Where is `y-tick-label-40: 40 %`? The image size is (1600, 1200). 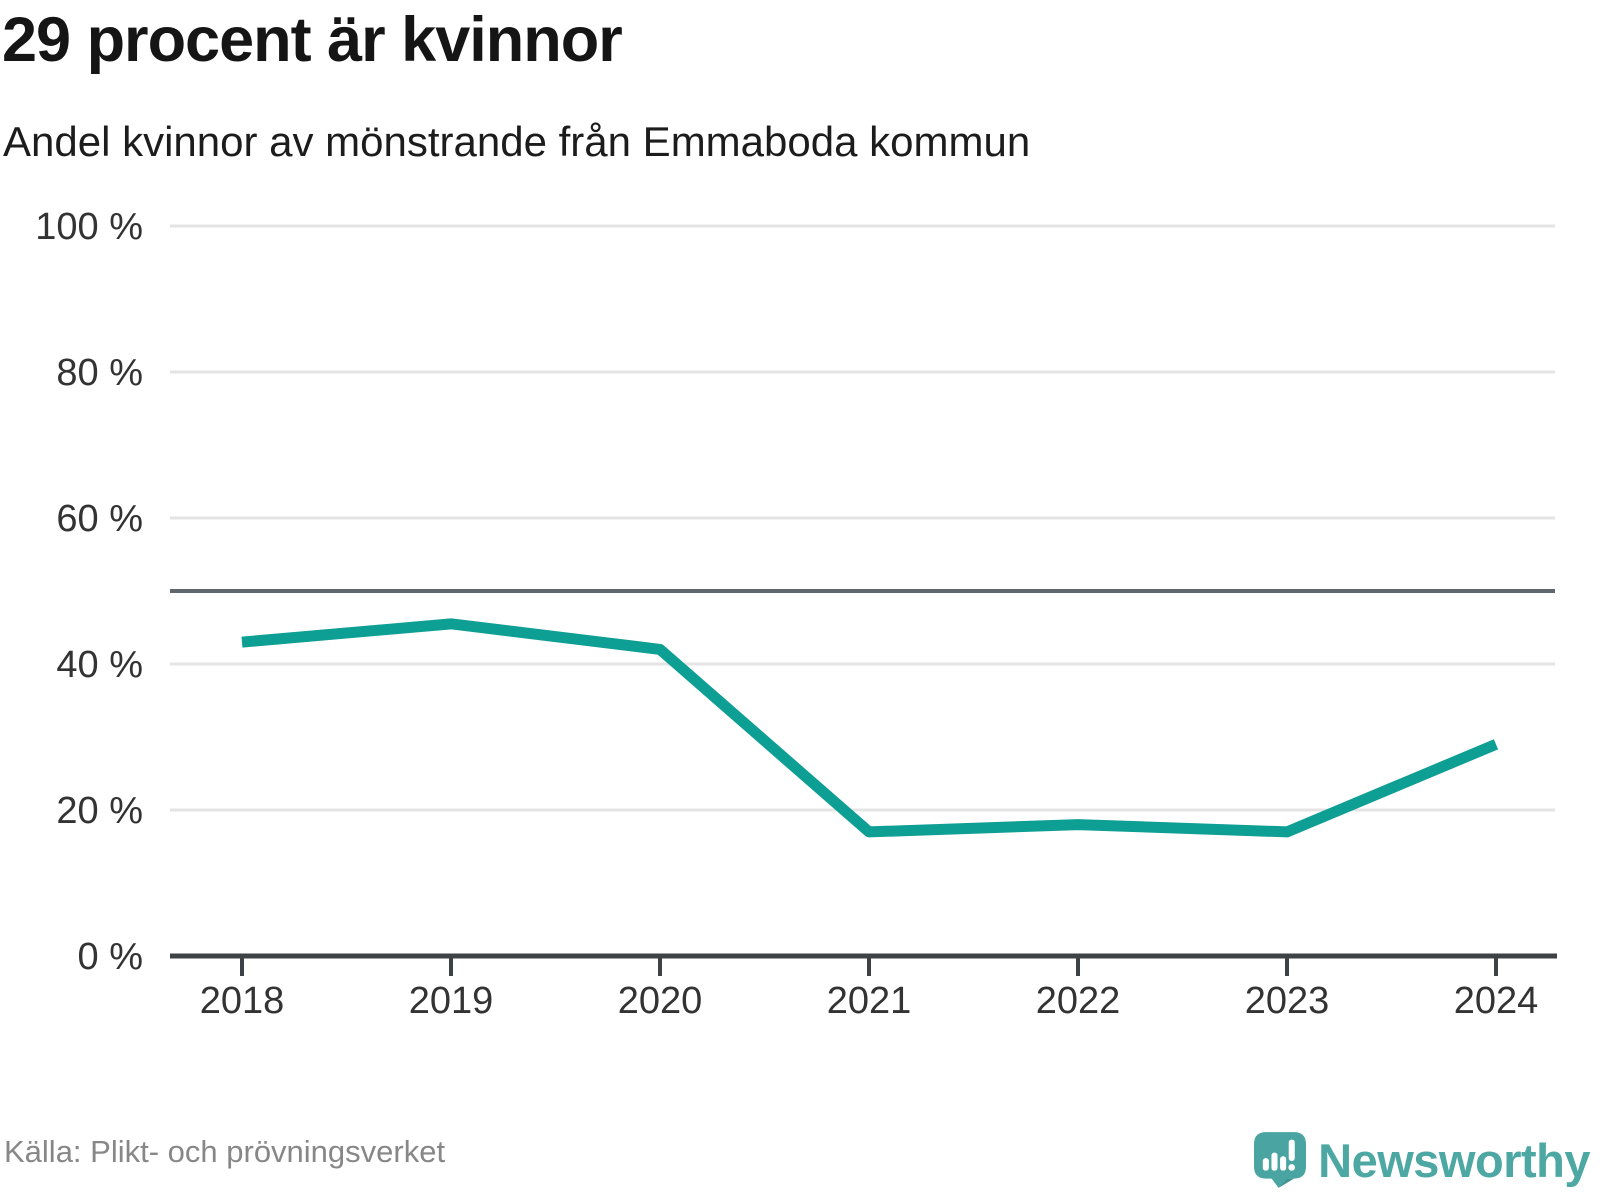
y-tick-label-40: 40 % is located at coordinates (99, 665).